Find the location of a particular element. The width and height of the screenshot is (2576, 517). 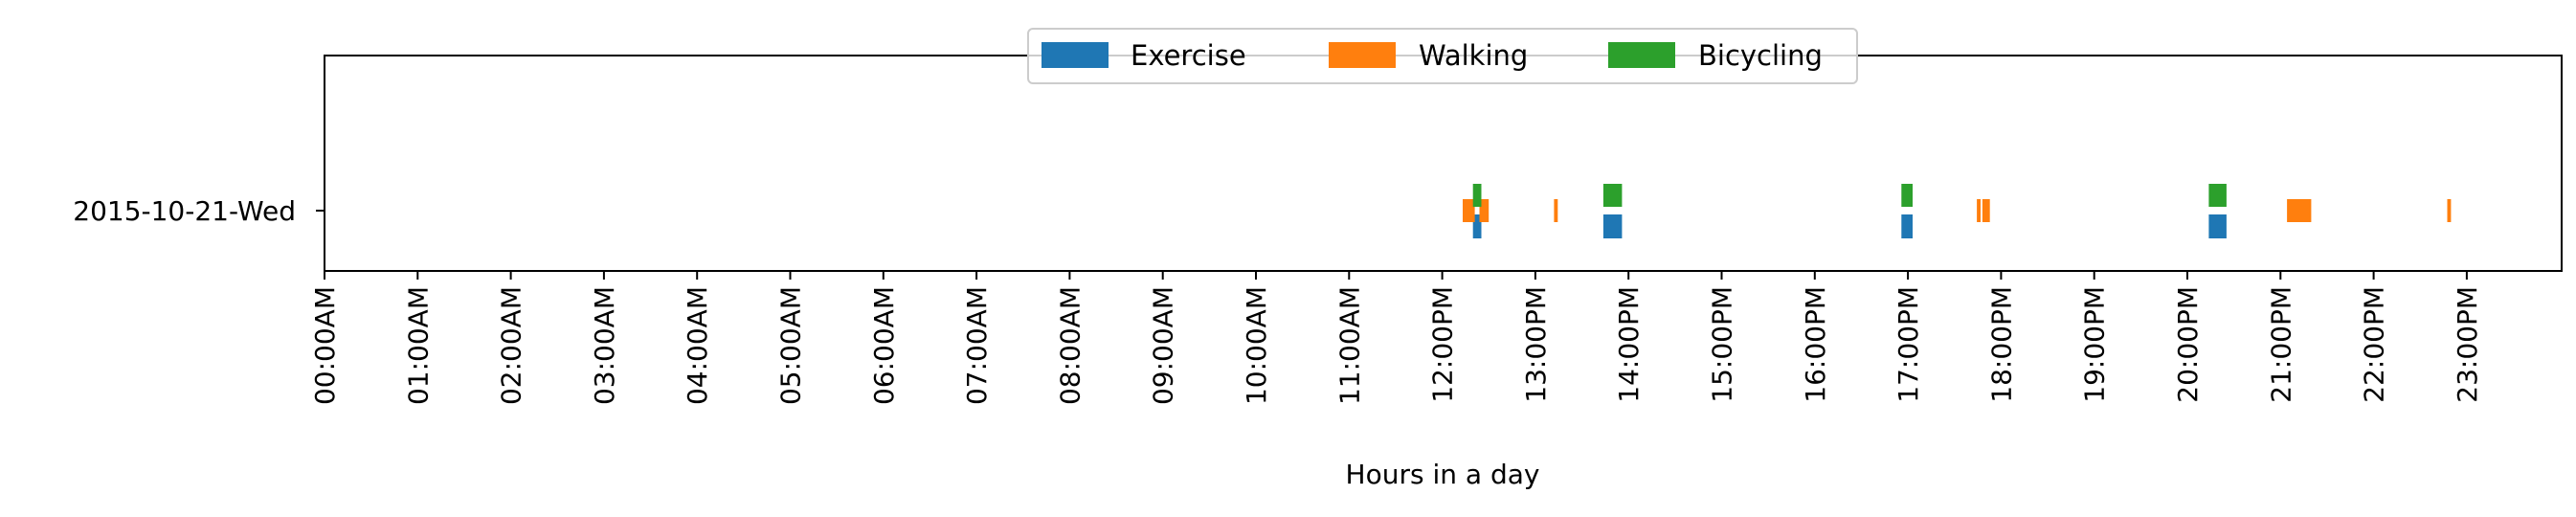

x-tick-label: 04:00AM is located at coordinates (698, 345).